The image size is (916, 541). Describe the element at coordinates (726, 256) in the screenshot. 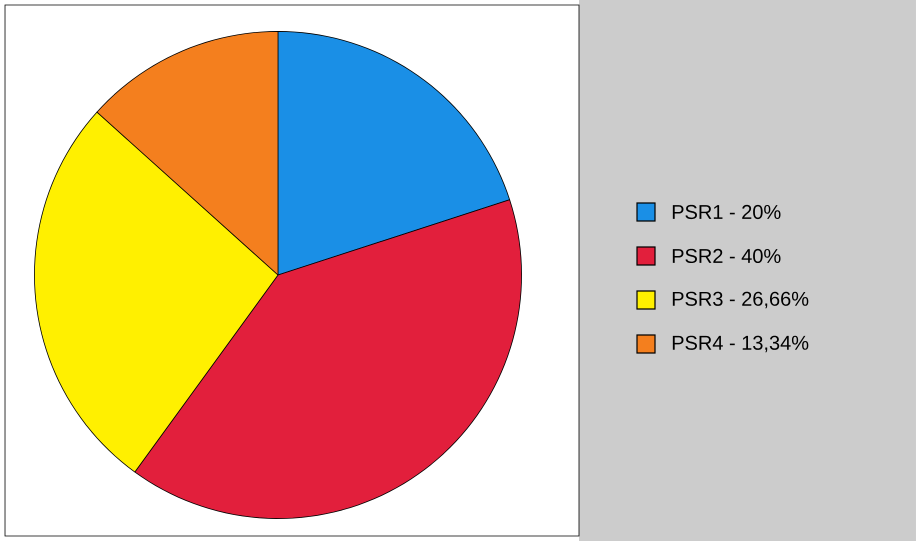

I see `legend-label: PSR2 - 40%` at that location.